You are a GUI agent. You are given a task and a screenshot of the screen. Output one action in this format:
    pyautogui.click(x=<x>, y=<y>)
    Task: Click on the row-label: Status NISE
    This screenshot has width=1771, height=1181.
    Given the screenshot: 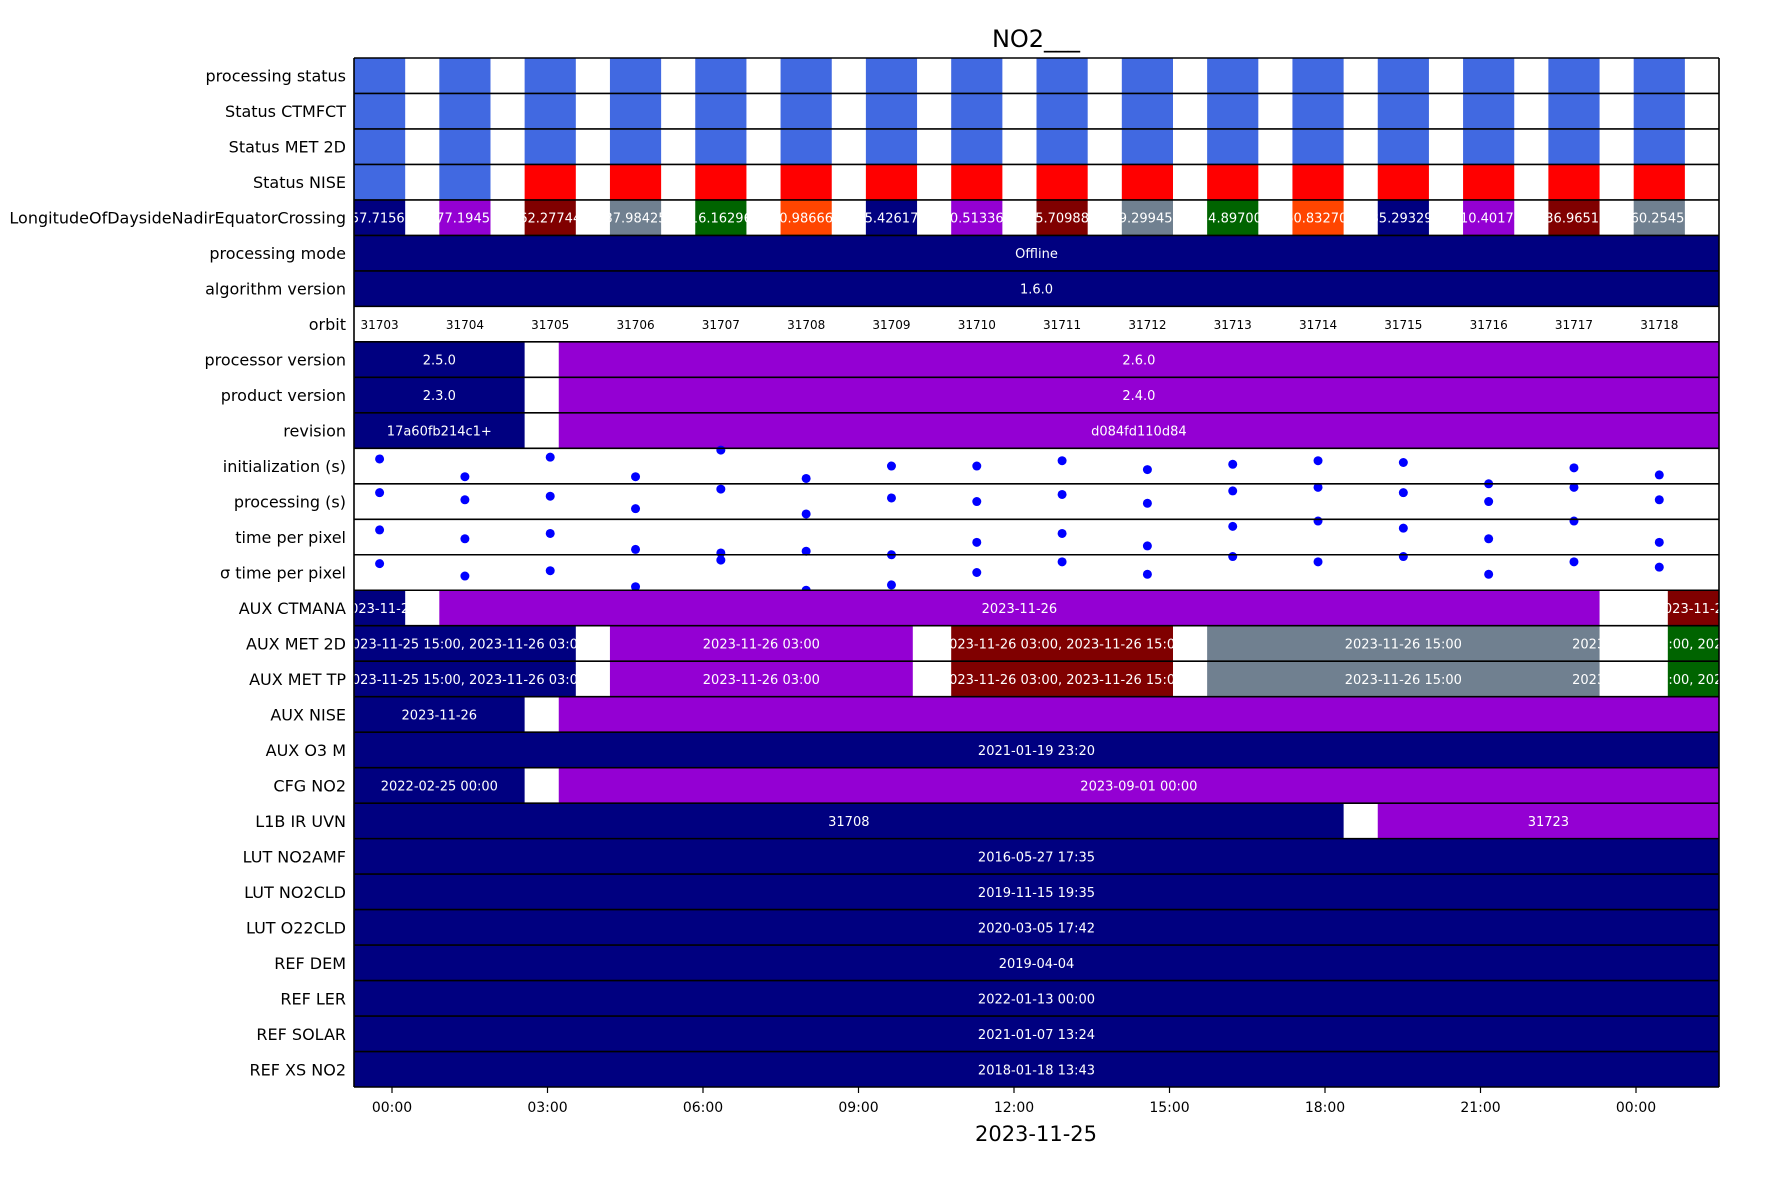 What is the action you would take?
    pyautogui.click(x=299, y=182)
    